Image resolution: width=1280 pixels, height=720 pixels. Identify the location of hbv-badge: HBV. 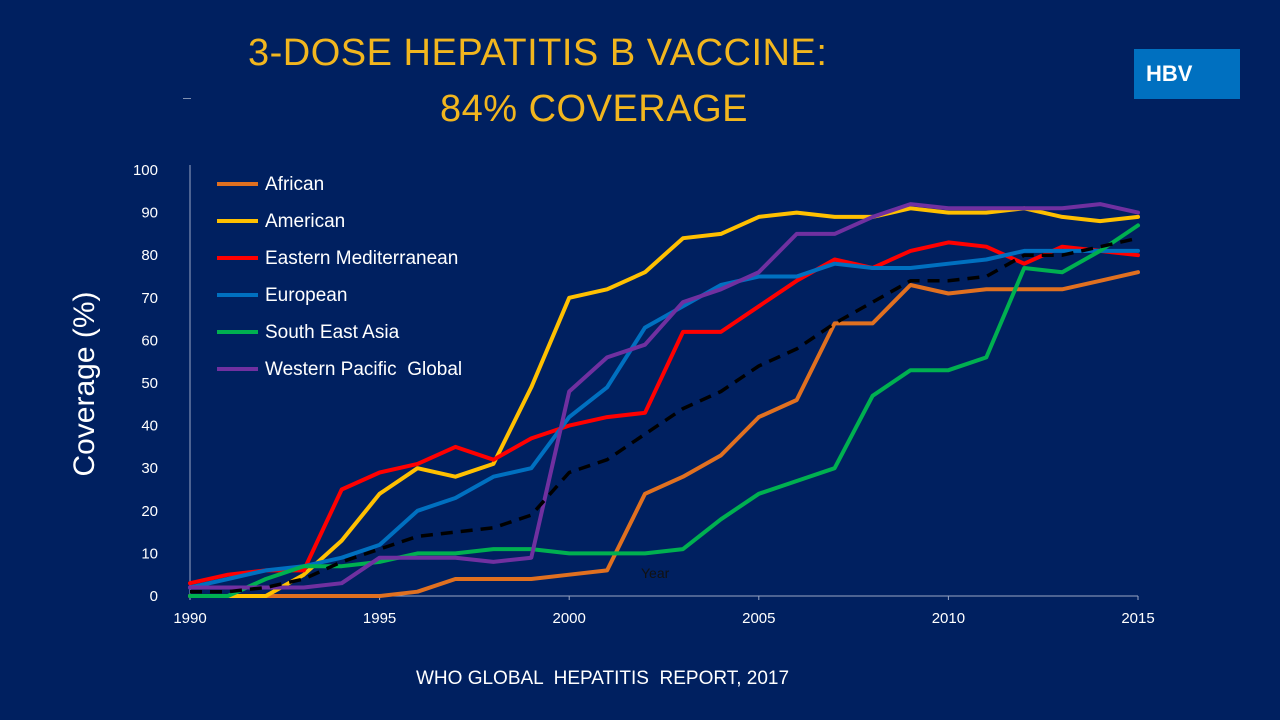
(1187, 74).